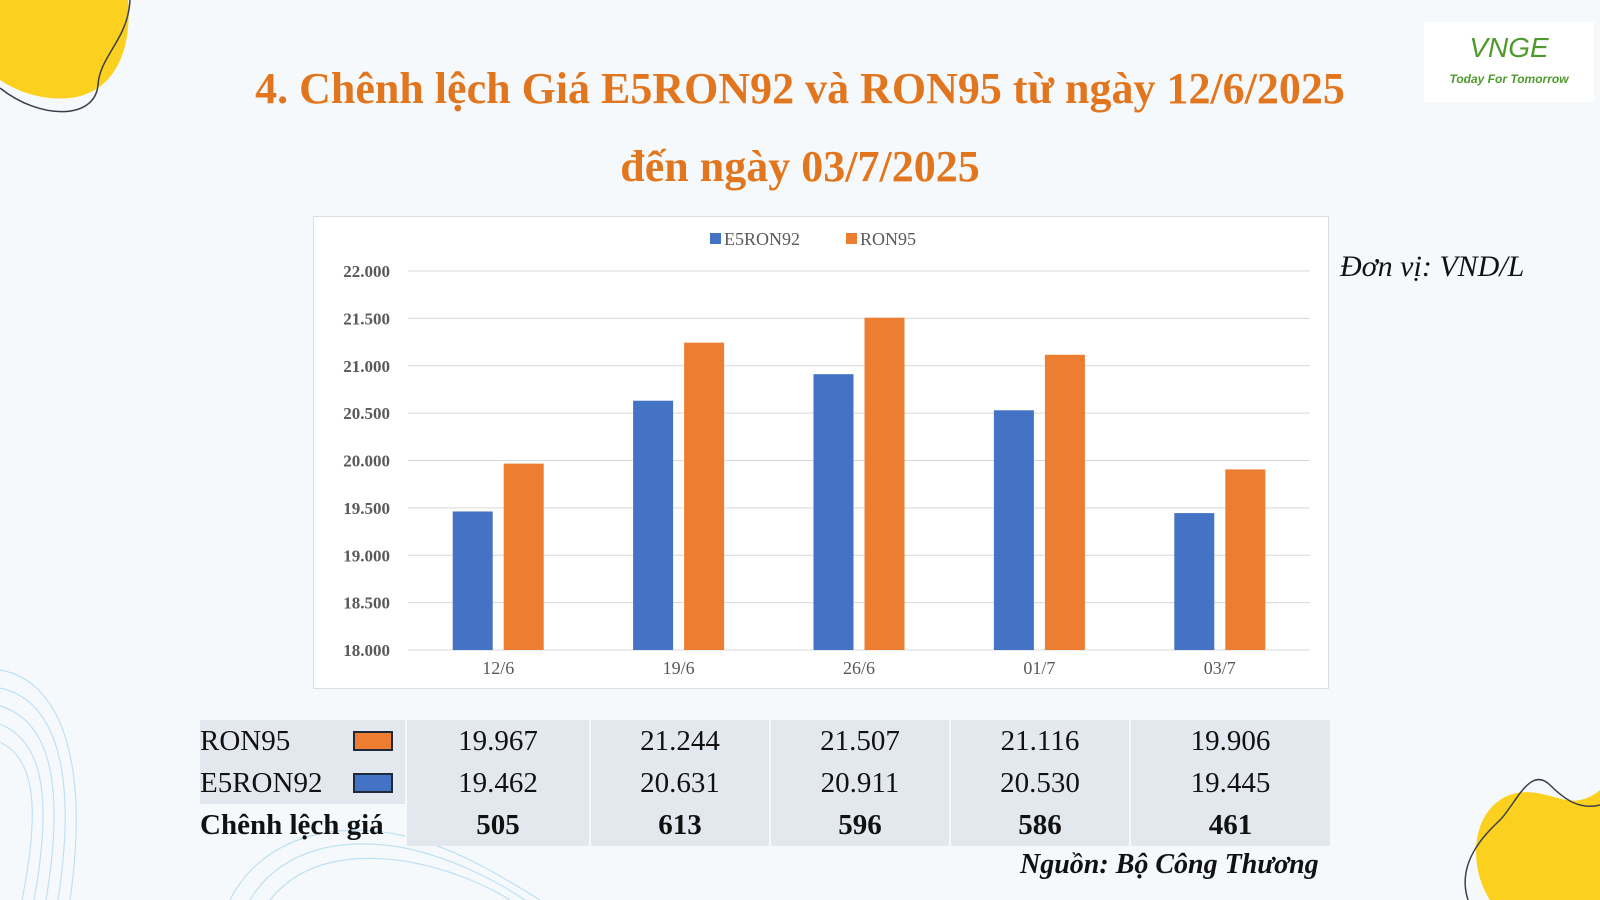  Describe the element at coordinates (1229, 825) in the screenshot. I see `table-cell: 461` at that location.